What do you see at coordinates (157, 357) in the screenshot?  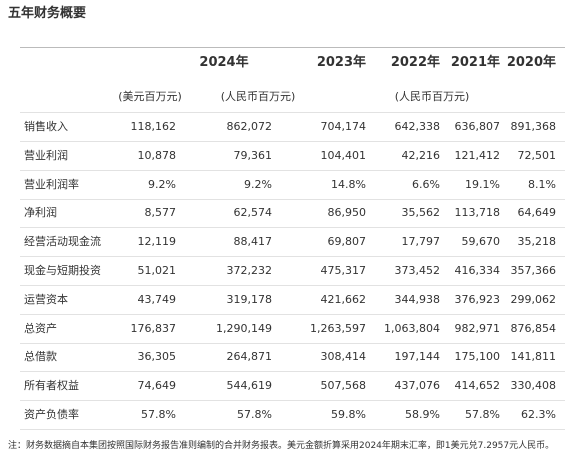 I see `cell: 36,305` at bounding box center [157, 357].